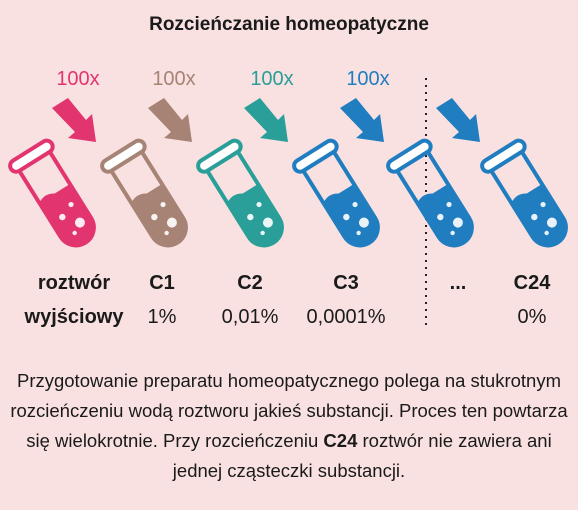 The width and height of the screenshot is (578, 510). What do you see at coordinates (74, 283) in the screenshot?
I see `column-label-start: roztwór` at bounding box center [74, 283].